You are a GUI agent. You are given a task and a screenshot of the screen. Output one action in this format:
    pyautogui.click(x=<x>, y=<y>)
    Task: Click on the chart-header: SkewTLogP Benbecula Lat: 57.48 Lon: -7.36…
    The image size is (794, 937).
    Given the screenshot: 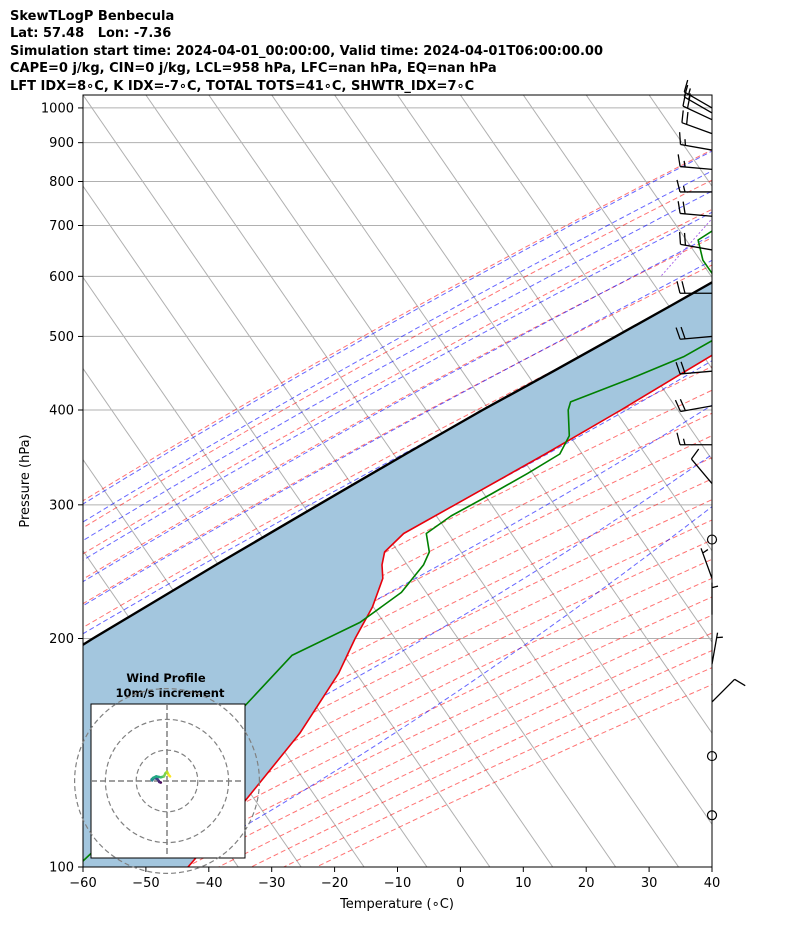 What is the action you would take?
    pyautogui.click(x=306, y=51)
    